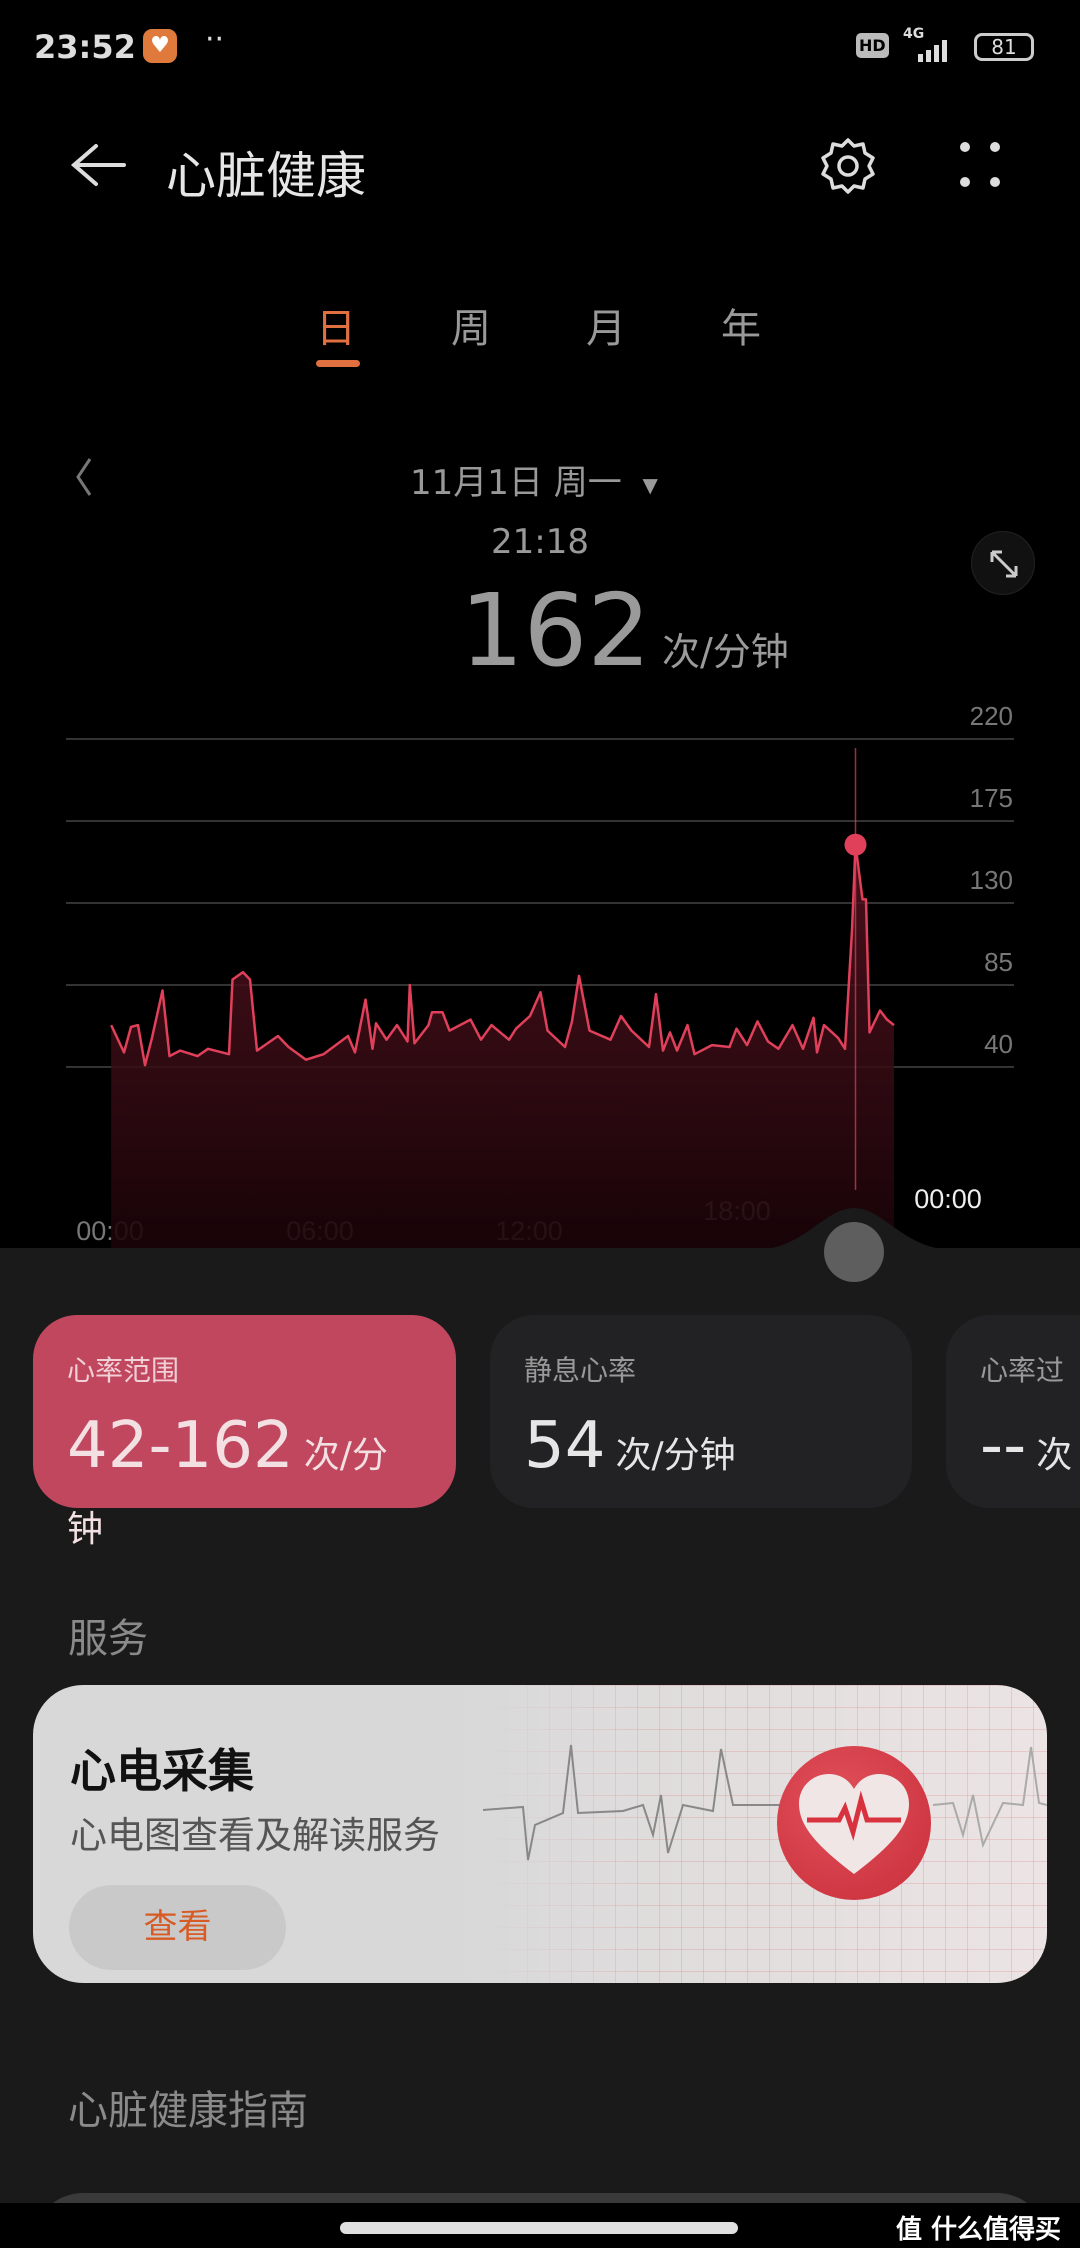 The height and width of the screenshot is (2248, 1080). I want to click on chevron-left-icon, so click(84, 477).